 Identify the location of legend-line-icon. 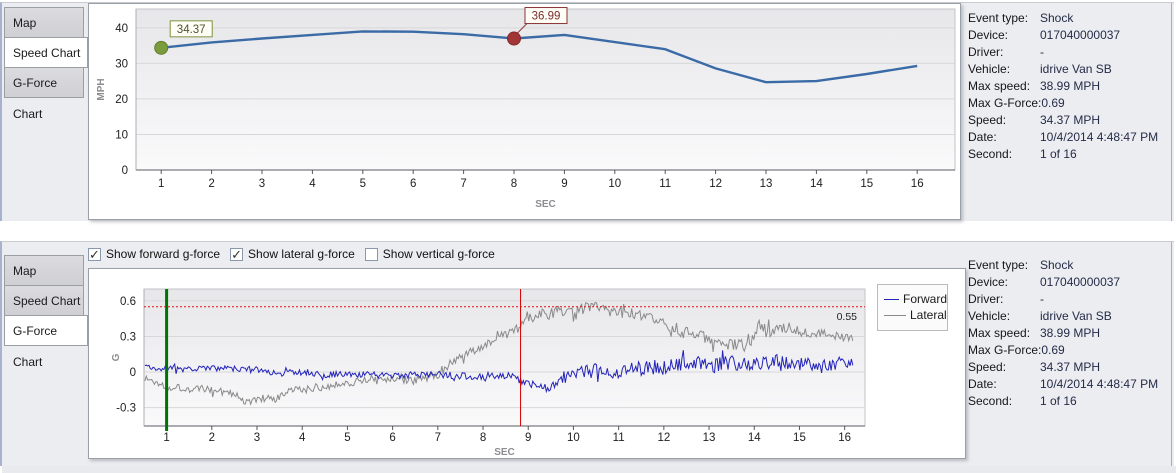
(895, 315).